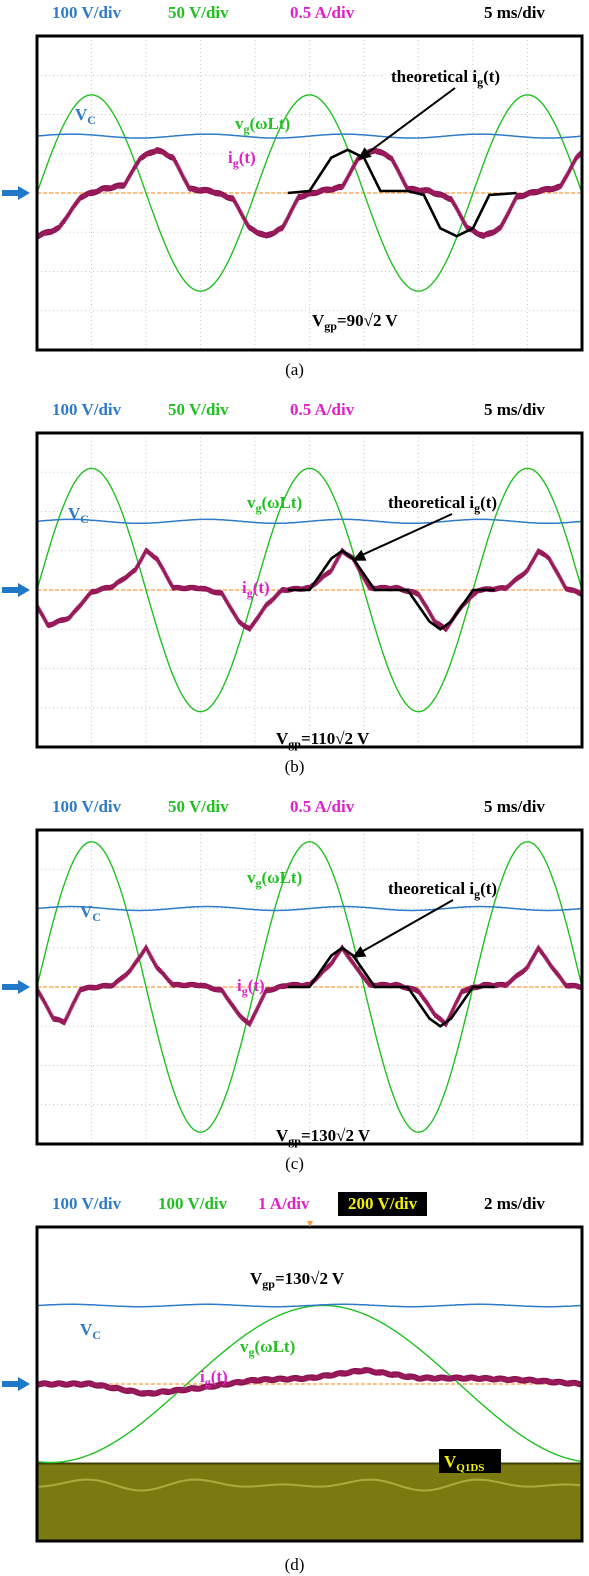 The width and height of the screenshot is (589, 1576). What do you see at coordinates (323, 740) in the screenshot?
I see `vgp-annotation: Vgp=110√2 V` at bounding box center [323, 740].